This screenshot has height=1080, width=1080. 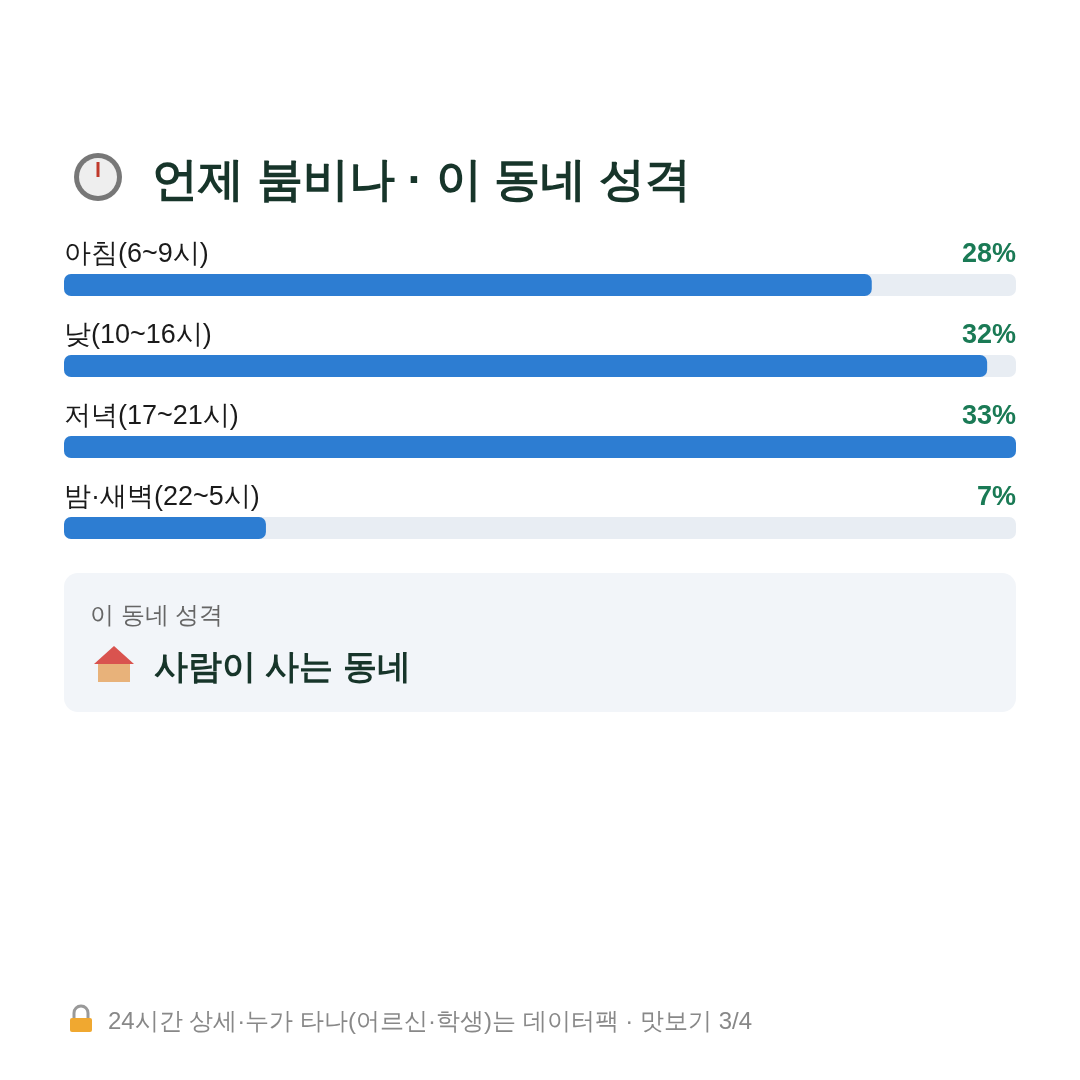 What do you see at coordinates (151, 415) in the screenshot?
I see `y-tick-label: 저녁(17~21시)` at bounding box center [151, 415].